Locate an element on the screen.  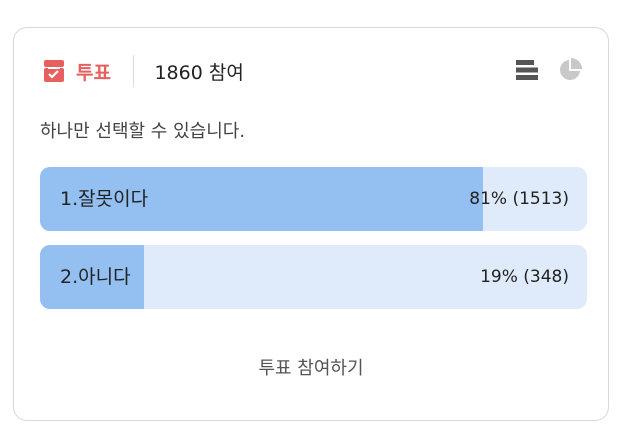
poll-header: 투표 1860 참여 is located at coordinates (143, 71).